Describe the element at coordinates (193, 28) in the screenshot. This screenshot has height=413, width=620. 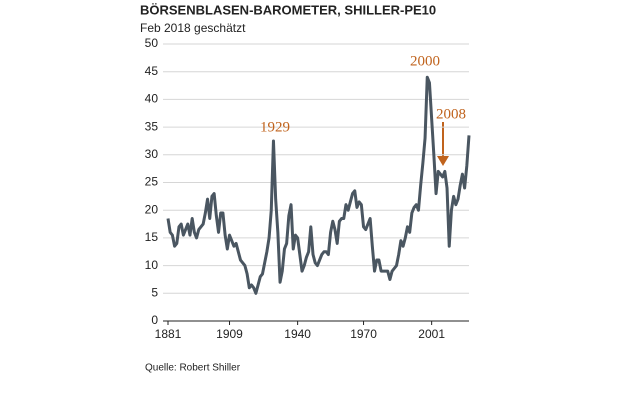
I see `chart-subtitle: Feb 2018 geschätzt` at that location.